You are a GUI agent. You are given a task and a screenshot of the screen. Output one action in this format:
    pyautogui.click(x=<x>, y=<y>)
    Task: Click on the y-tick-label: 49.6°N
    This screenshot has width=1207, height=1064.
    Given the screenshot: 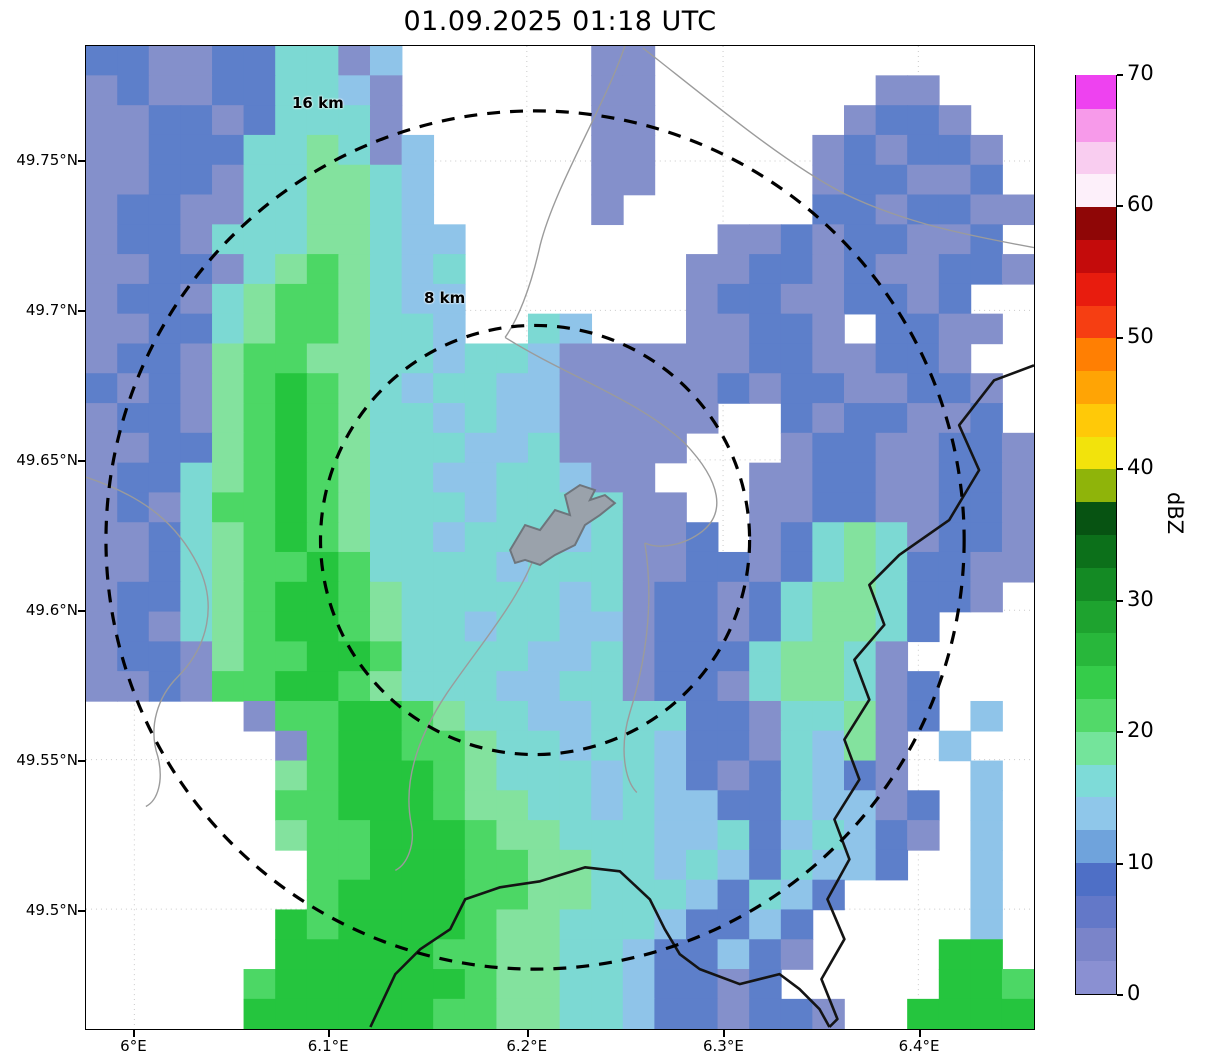 What is the action you would take?
    pyautogui.click(x=51, y=610)
    